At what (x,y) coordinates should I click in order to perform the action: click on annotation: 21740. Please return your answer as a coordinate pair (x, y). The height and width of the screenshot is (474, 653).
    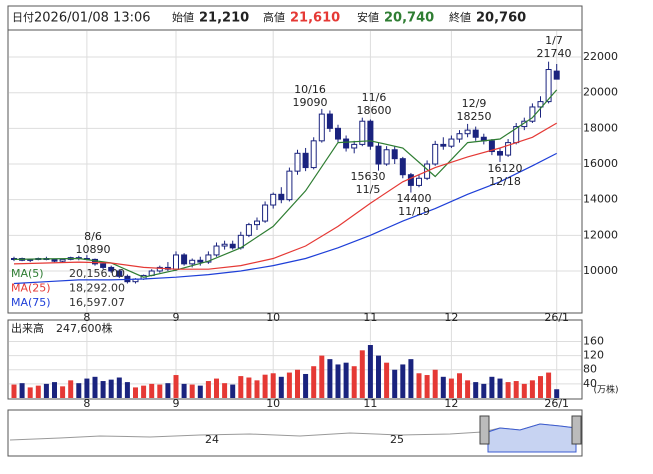
    Looking at the image, I should click on (554, 53).